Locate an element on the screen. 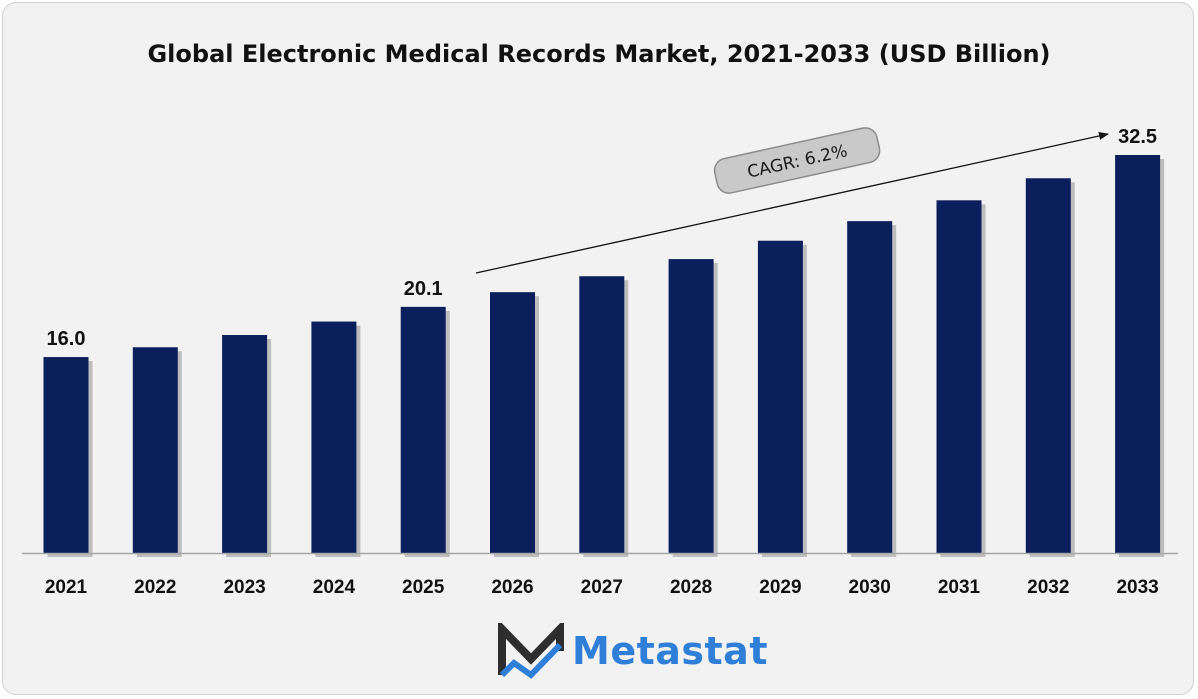 The width and height of the screenshot is (1198, 699). x-tick-label-2029: 2029 is located at coordinates (780, 587).